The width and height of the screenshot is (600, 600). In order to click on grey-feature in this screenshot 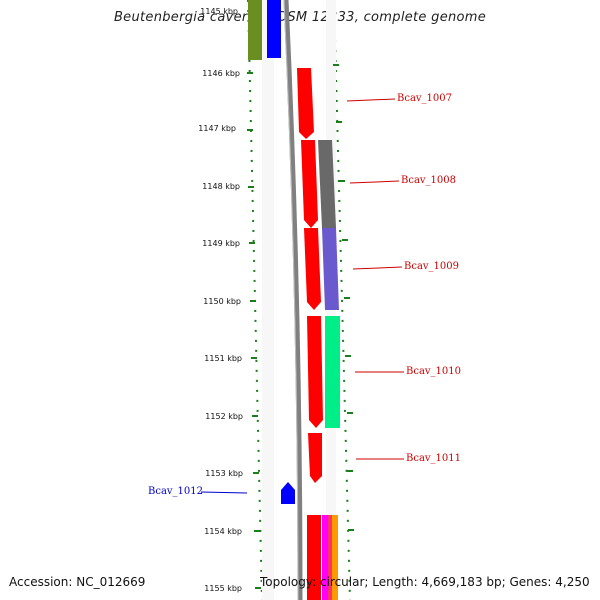, I will do `click(327, 184)`.